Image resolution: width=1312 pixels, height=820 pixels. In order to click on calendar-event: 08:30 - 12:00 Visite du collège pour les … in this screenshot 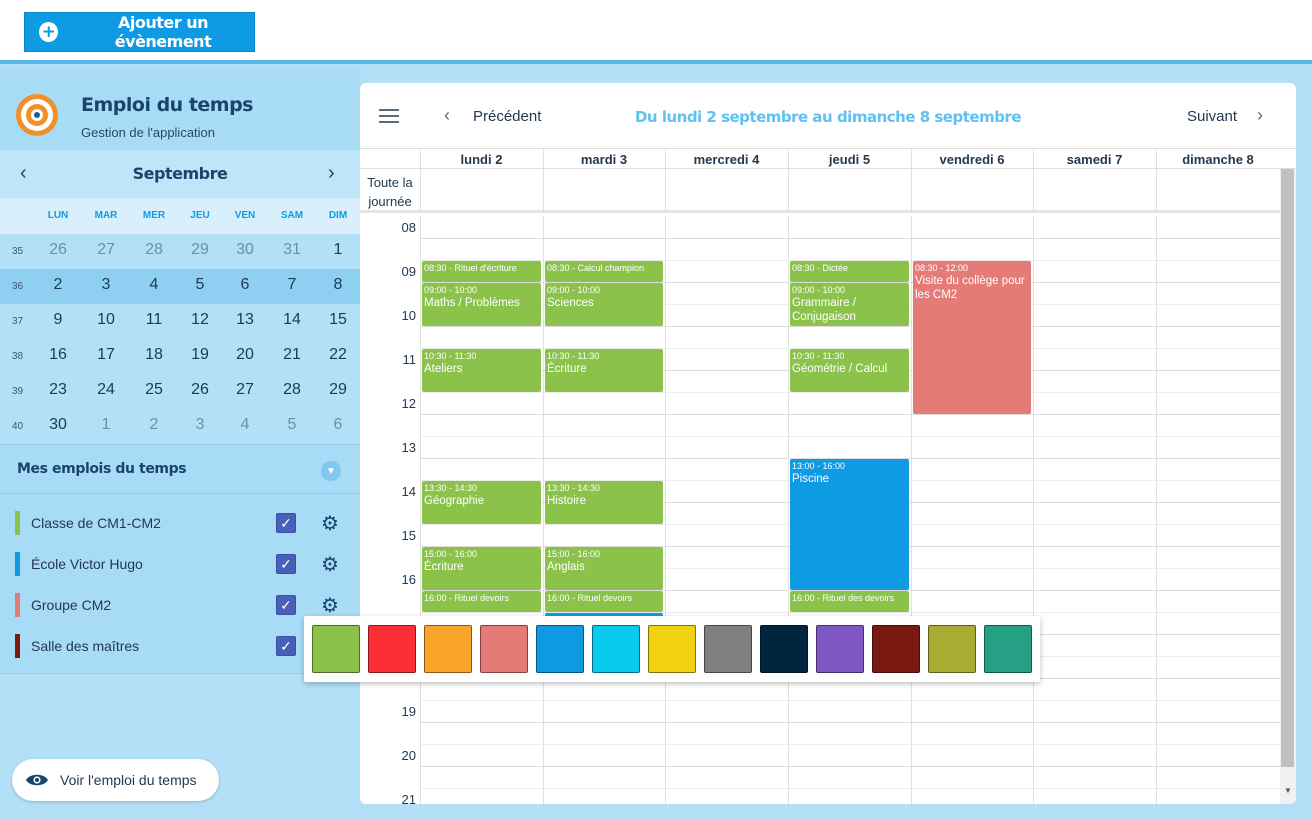, I will do `click(972, 337)`.